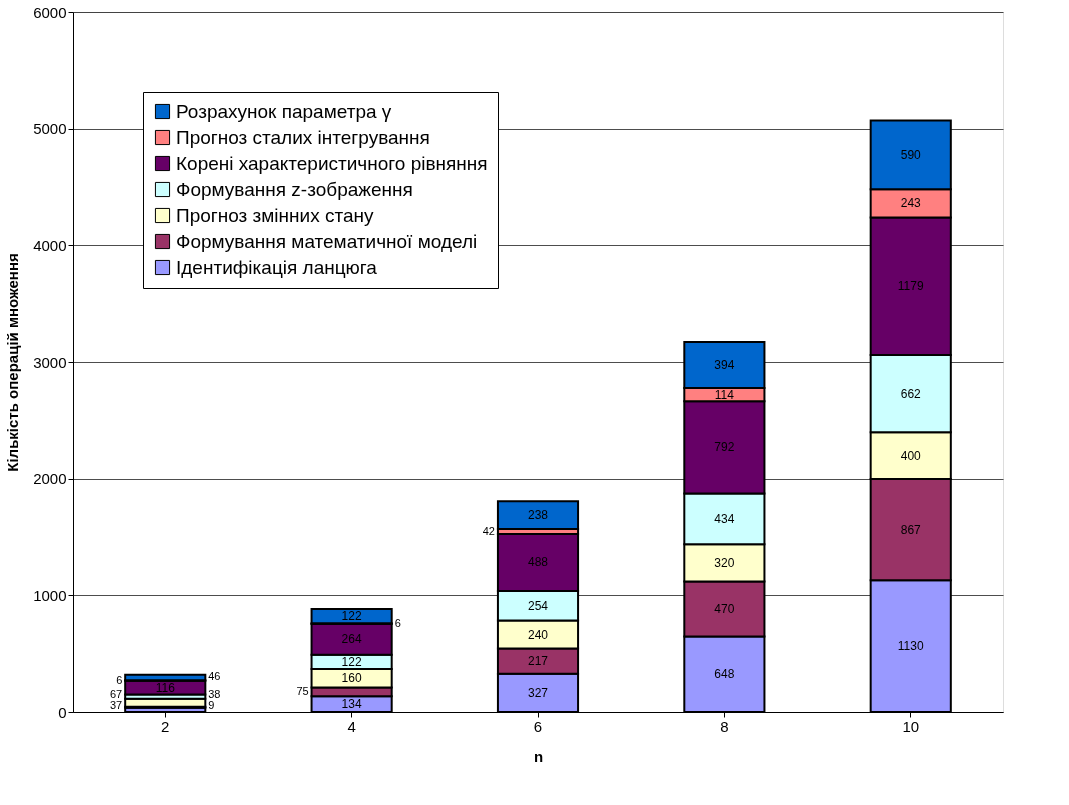 Image resolution: width=1069 pixels, height=805 pixels. Describe the element at coordinates (724, 447) in the screenshot. I see `data-label: 792` at that location.